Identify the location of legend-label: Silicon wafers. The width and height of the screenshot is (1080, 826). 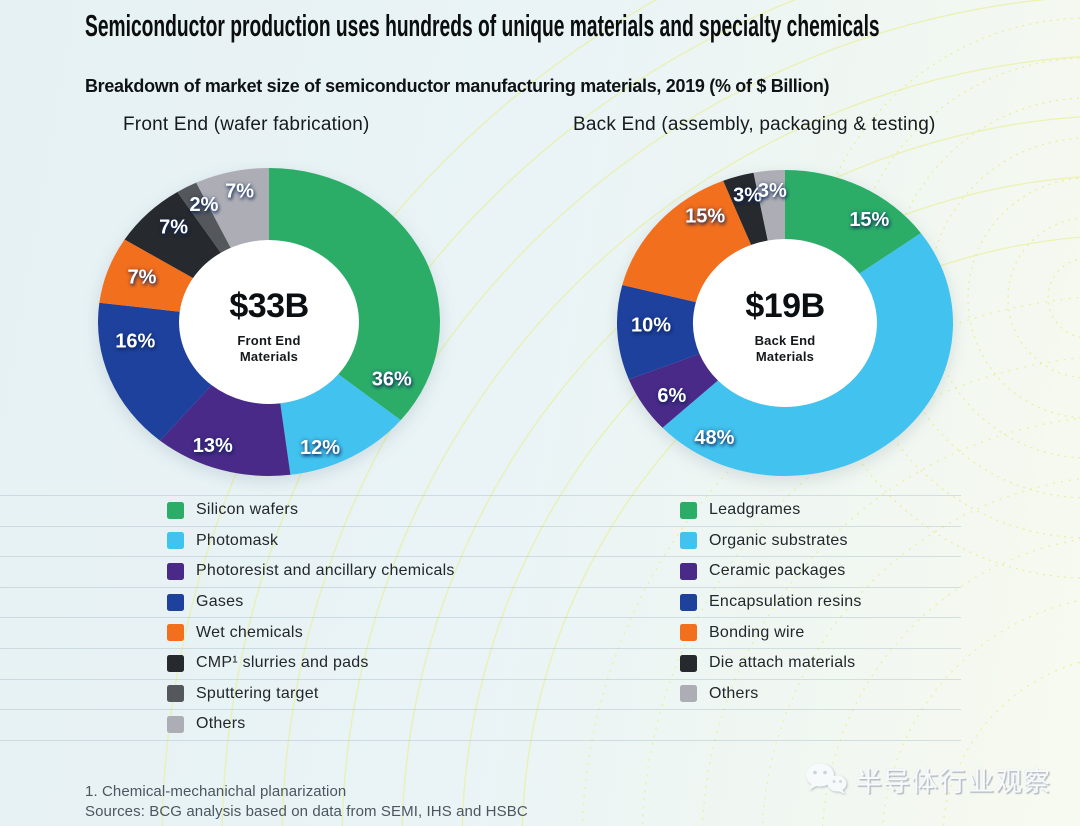
(247, 510).